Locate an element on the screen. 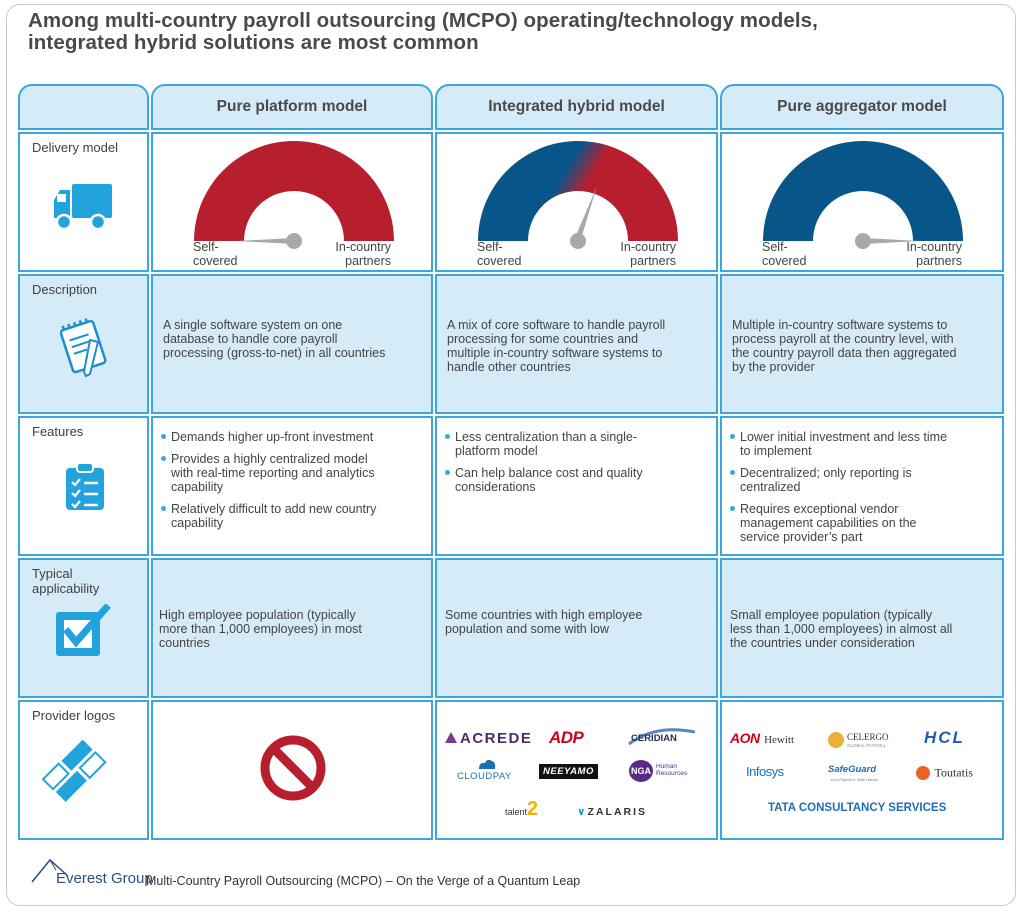 This screenshot has width=1023, height=913. gauge-cell-pure-platform: Self-covered In-country partners is located at coordinates (292, 202).